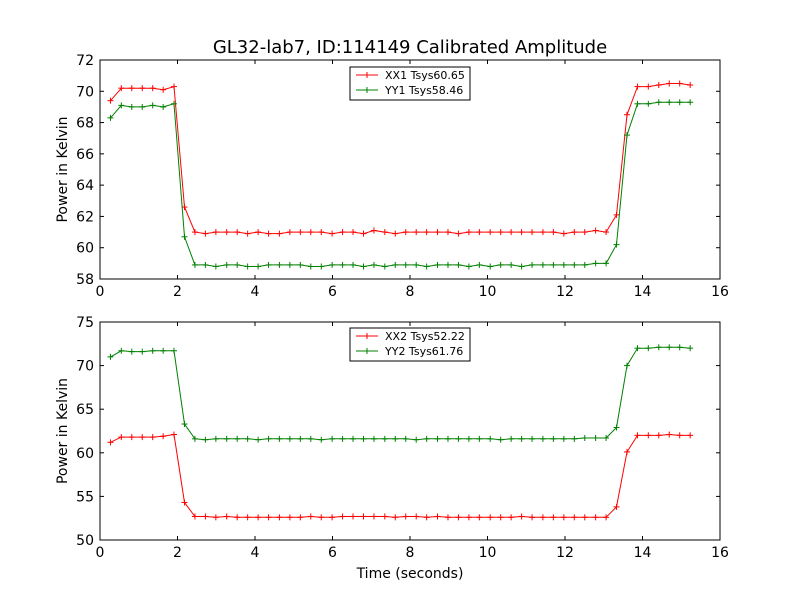  Describe the element at coordinates (100, 292) in the screenshot. I see `x-tick-label: 0` at that location.